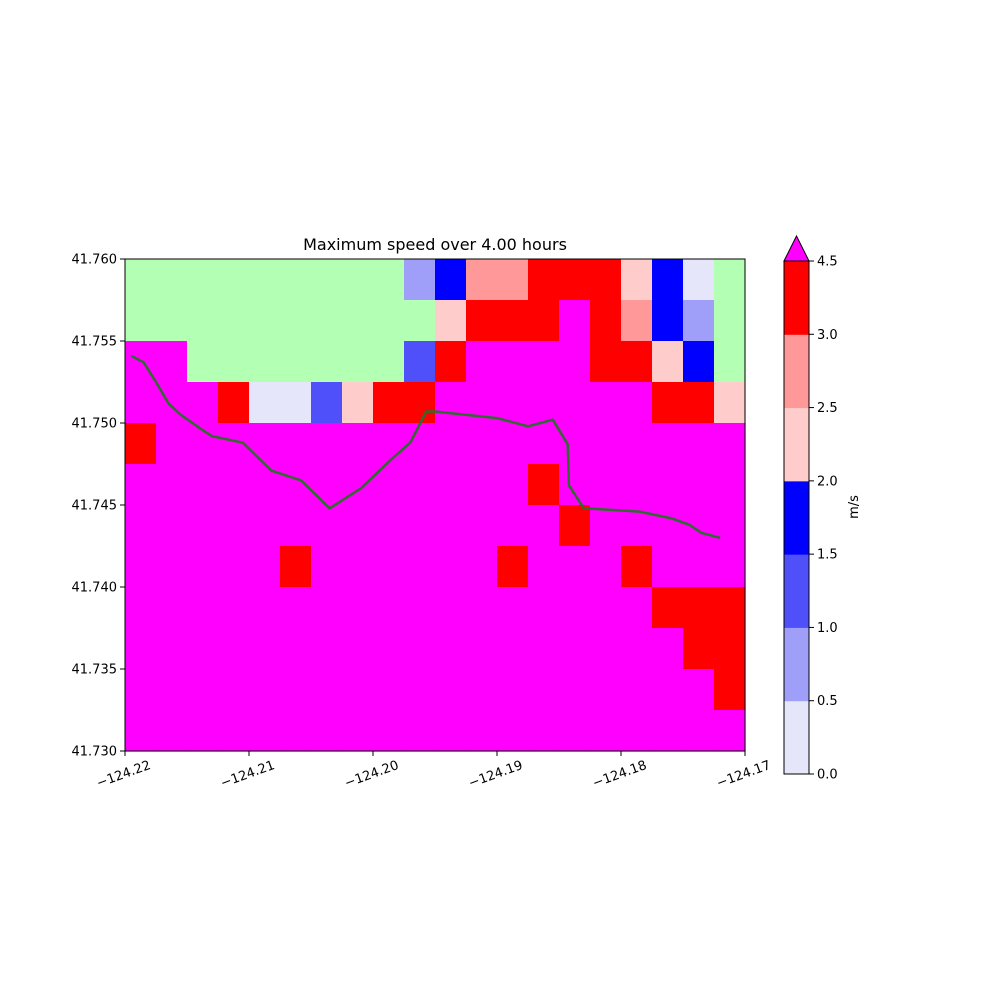  Describe the element at coordinates (95, 424) in the screenshot. I see `y-tick-label: 41.750` at that location.